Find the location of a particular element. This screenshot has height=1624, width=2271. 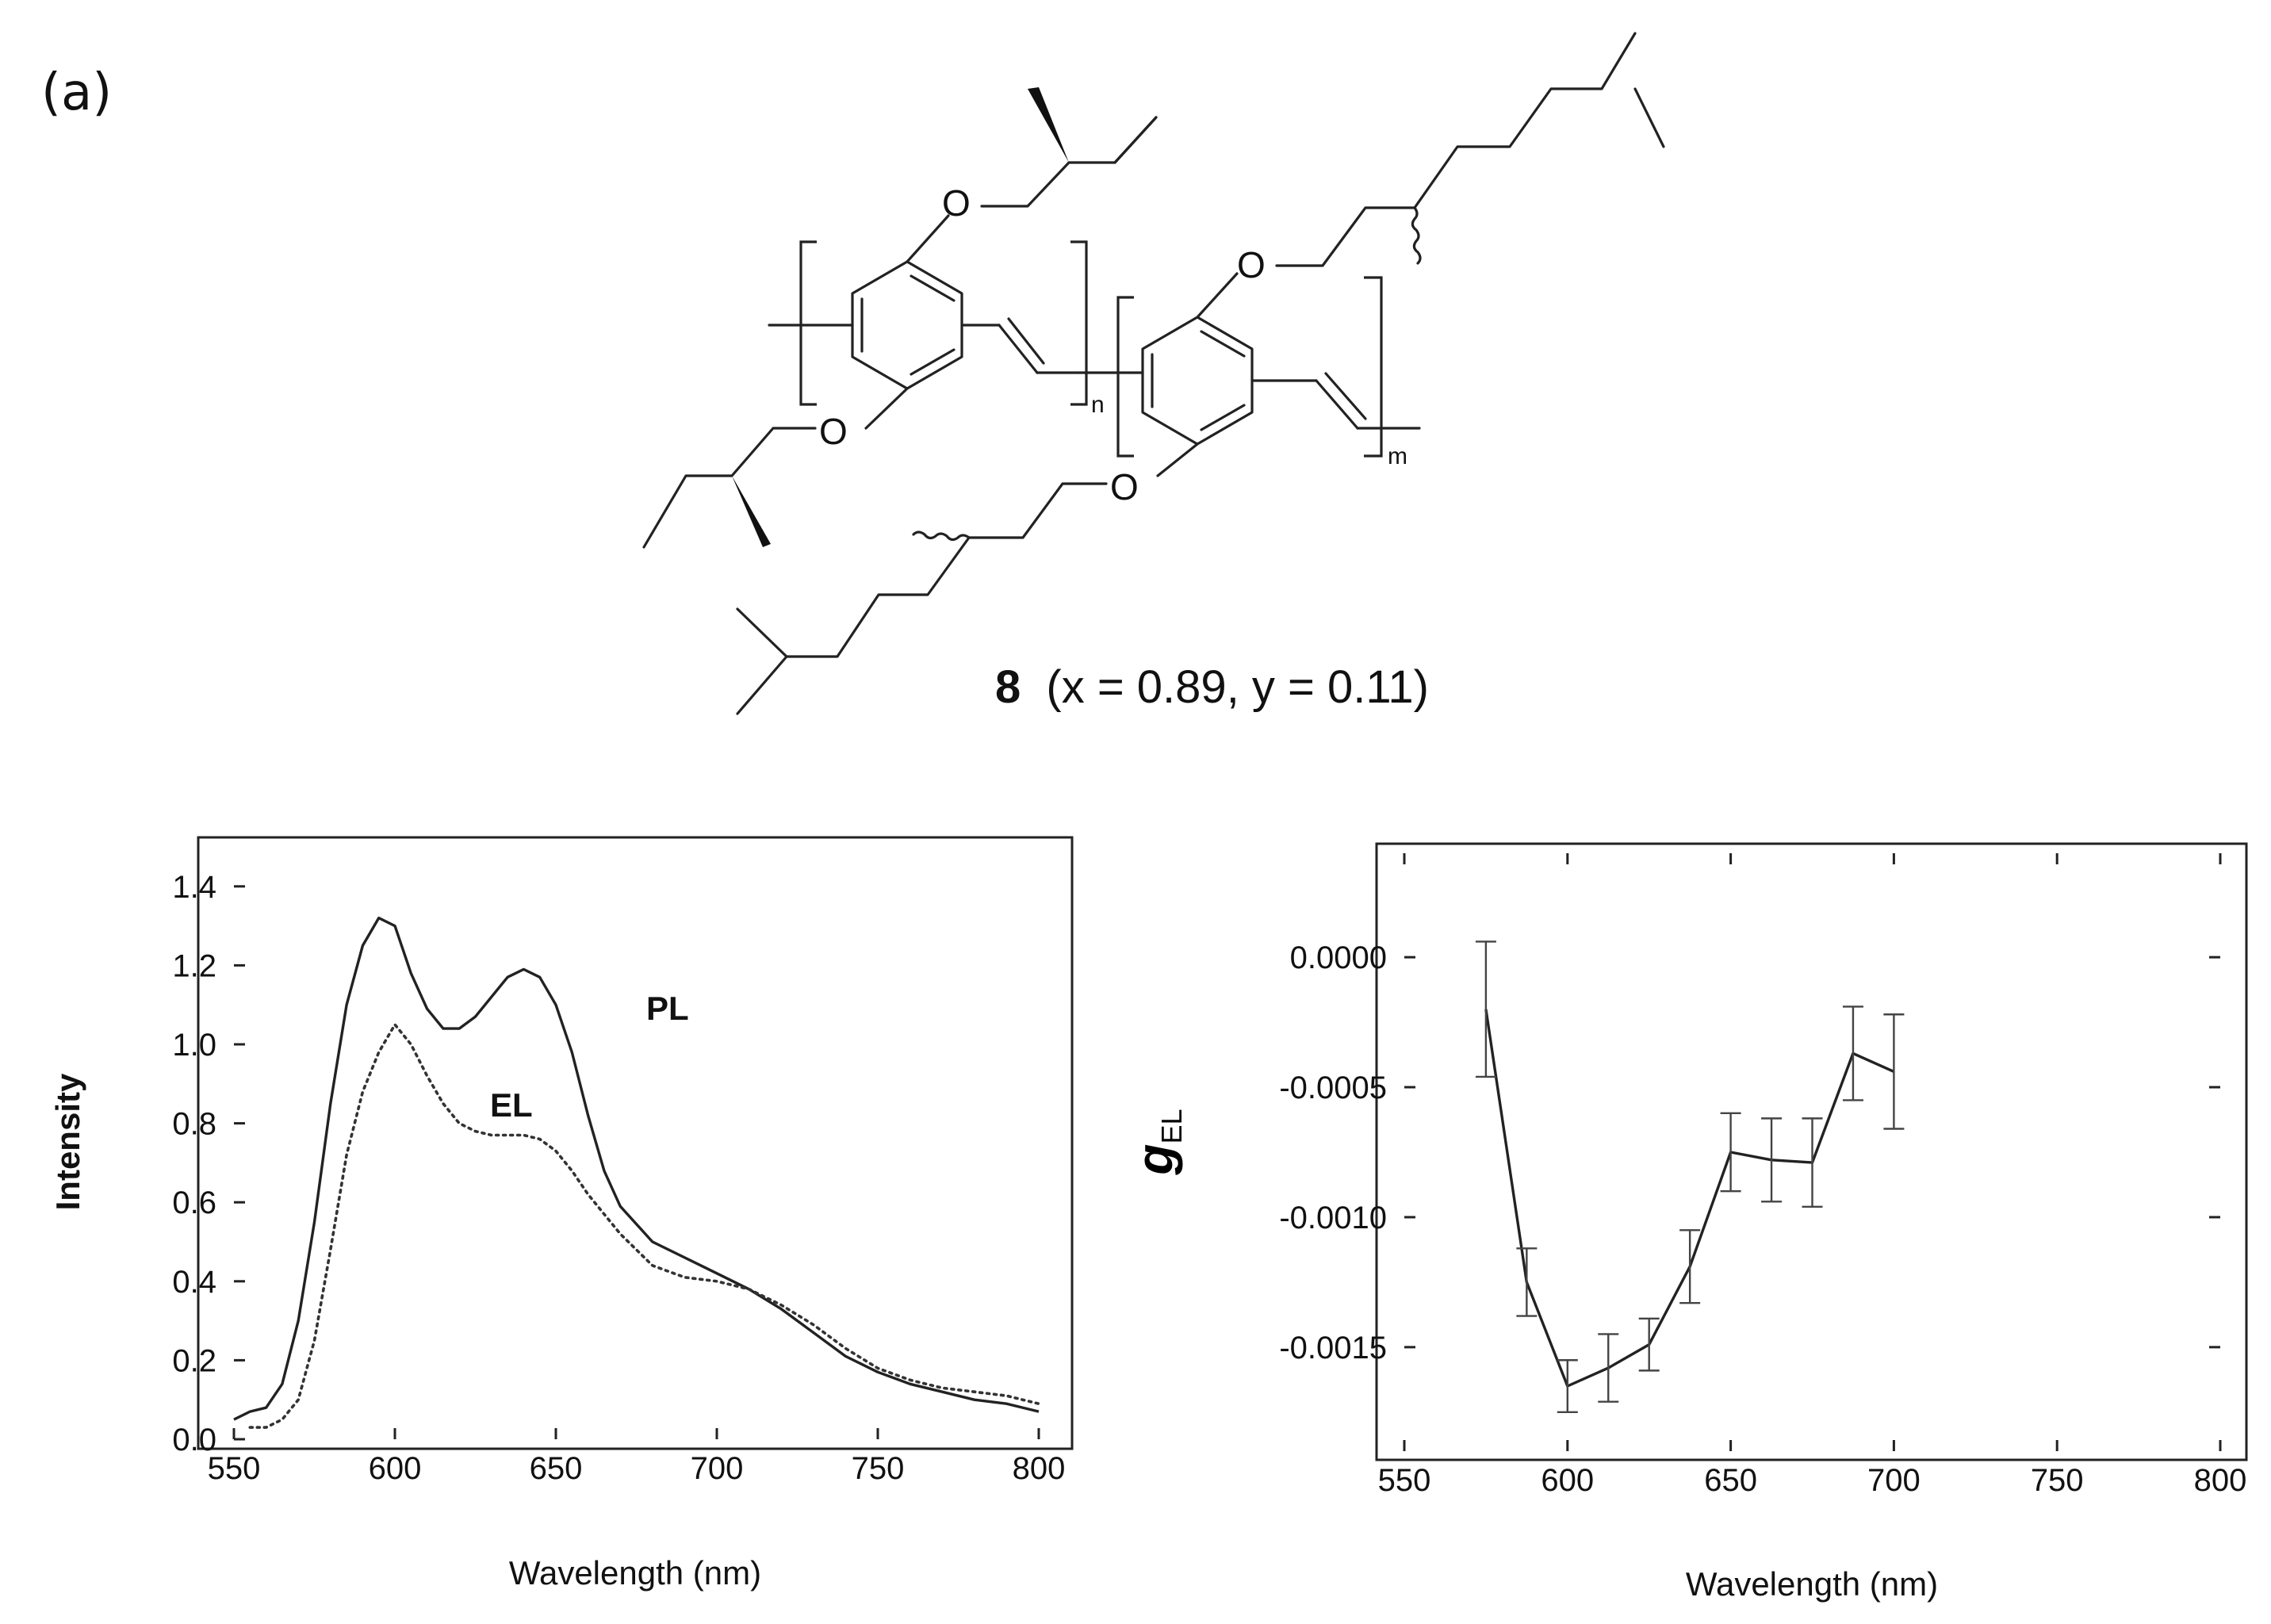

repeat-label-n: n is located at coordinates (1098, 405).